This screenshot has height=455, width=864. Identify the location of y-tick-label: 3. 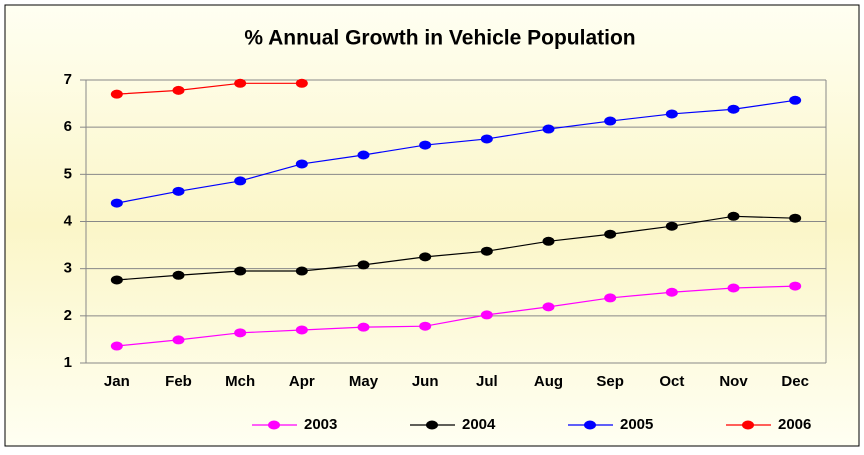
(68, 268).